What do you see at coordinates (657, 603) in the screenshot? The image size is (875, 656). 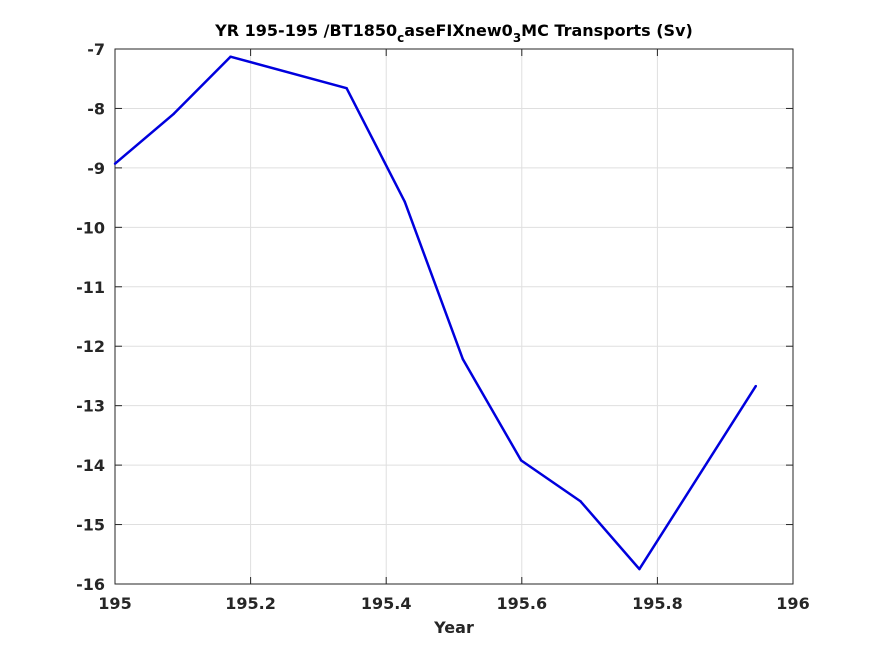 I see `x-tick-label: 195.8` at bounding box center [657, 603].